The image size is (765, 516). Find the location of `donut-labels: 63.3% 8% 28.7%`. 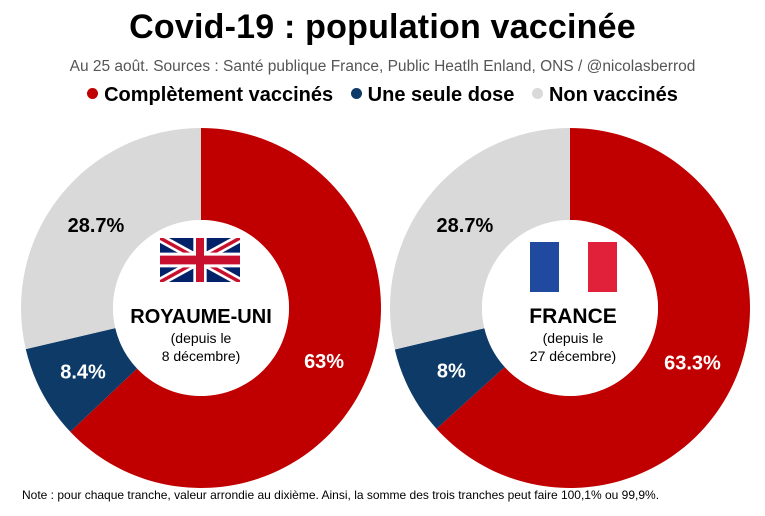

donut-labels: 63.3% 8% 28.7% is located at coordinates (579, 298).